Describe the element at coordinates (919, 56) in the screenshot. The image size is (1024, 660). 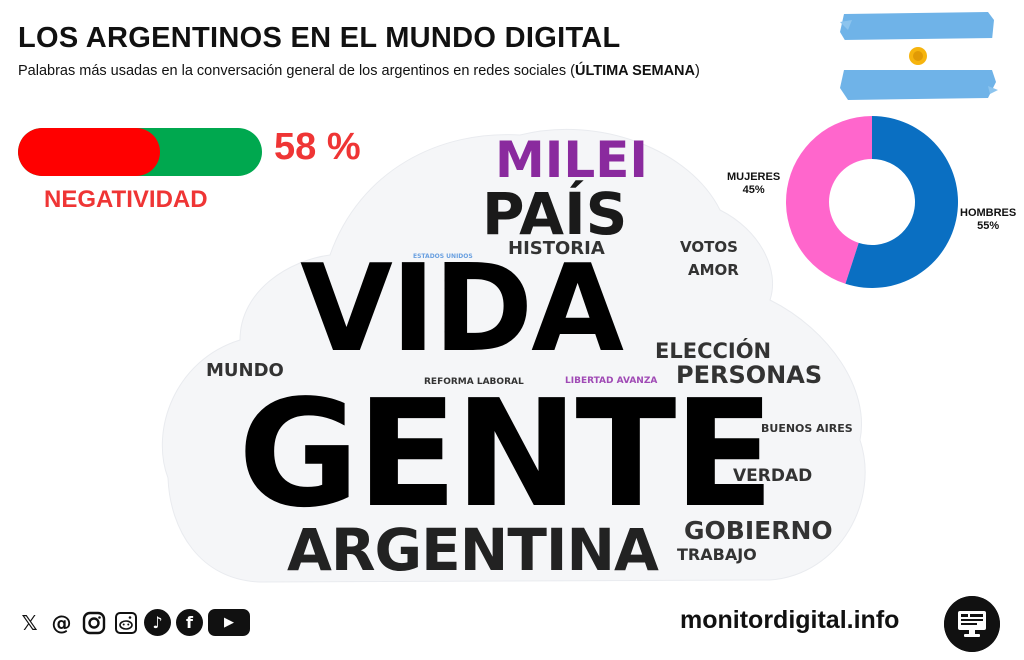
I see `argentina-flag-icon` at that location.